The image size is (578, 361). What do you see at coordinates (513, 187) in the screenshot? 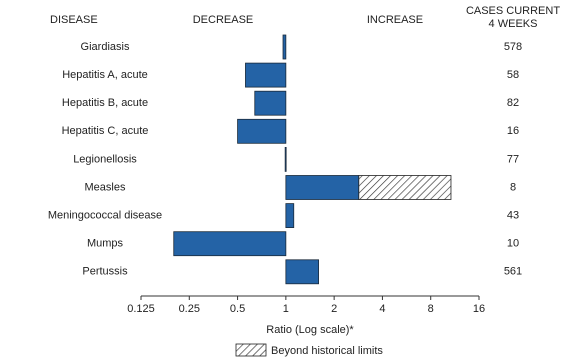
I see `cases-value: 8` at bounding box center [513, 187].